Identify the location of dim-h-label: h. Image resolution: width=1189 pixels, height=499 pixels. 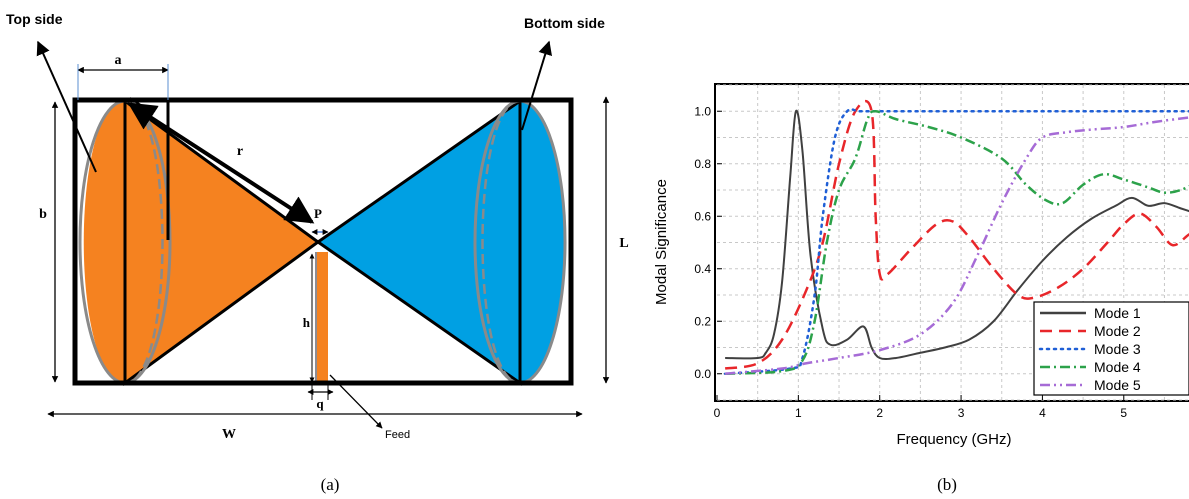
(307, 322).